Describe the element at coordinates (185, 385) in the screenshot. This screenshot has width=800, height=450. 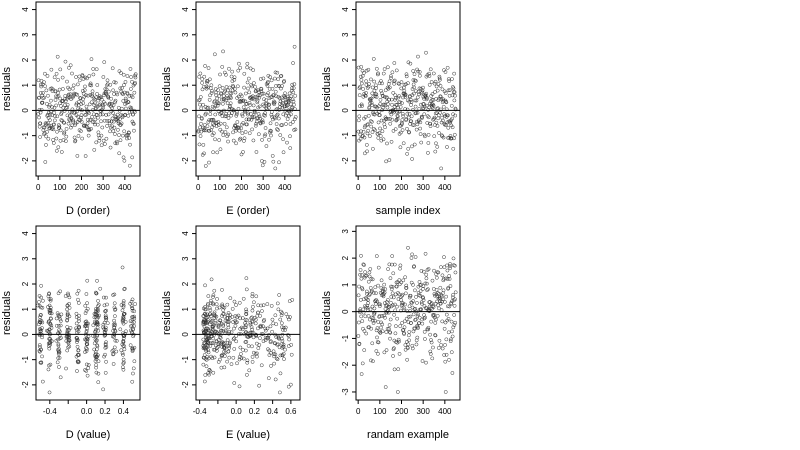
I see `y-tick-label: -2` at that location.